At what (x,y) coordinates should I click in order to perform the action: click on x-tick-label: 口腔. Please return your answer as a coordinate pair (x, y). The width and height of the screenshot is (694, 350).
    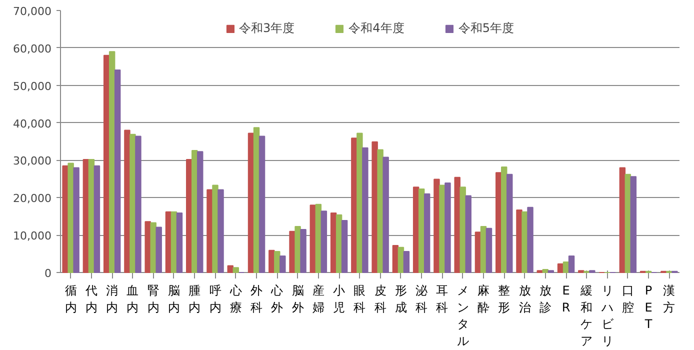
    Looking at the image, I should click on (628, 299).